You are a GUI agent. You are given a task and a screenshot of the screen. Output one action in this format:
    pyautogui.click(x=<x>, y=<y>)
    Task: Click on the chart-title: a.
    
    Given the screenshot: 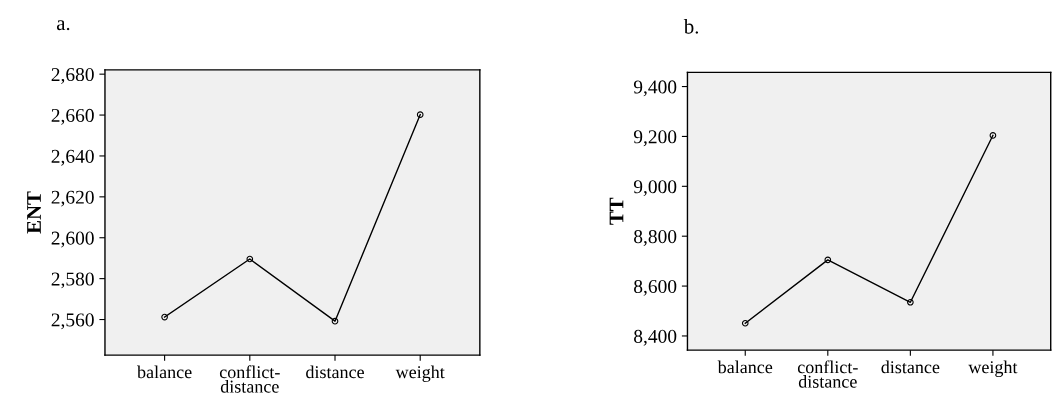 What is the action you would take?
    pyautogui.click(x=63, y=25)
    